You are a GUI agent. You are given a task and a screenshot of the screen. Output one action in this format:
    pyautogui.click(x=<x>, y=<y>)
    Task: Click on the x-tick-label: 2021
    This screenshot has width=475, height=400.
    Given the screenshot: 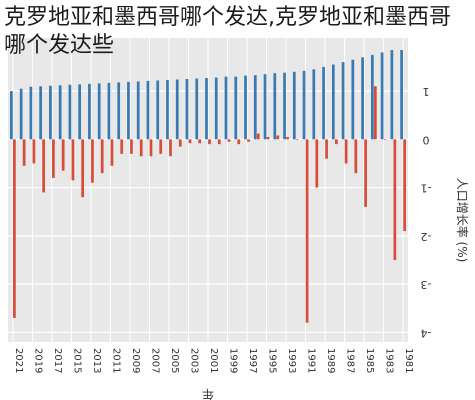 What is the action you would take?
    pyautogui.click(x=18, y=360)
    